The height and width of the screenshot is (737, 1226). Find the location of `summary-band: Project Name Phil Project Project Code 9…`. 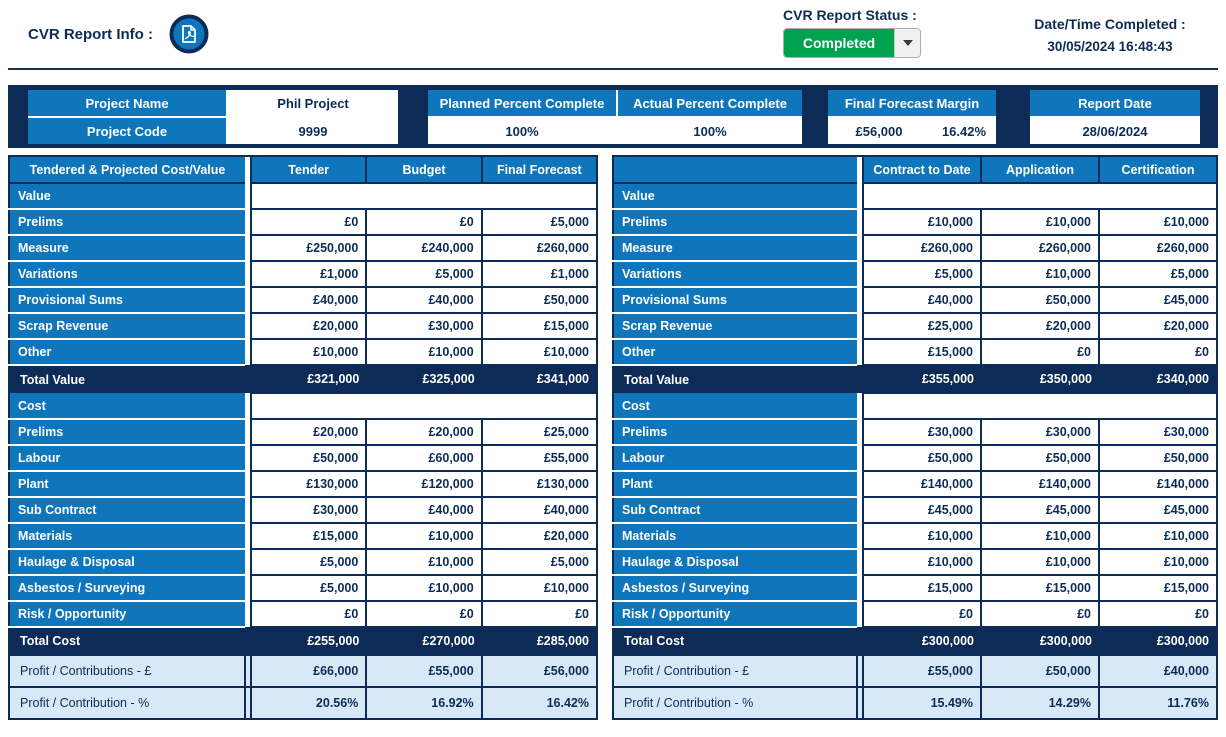

summary-band: Project Name Phil Project Project Code 9… is located at coordinates (613, 116).